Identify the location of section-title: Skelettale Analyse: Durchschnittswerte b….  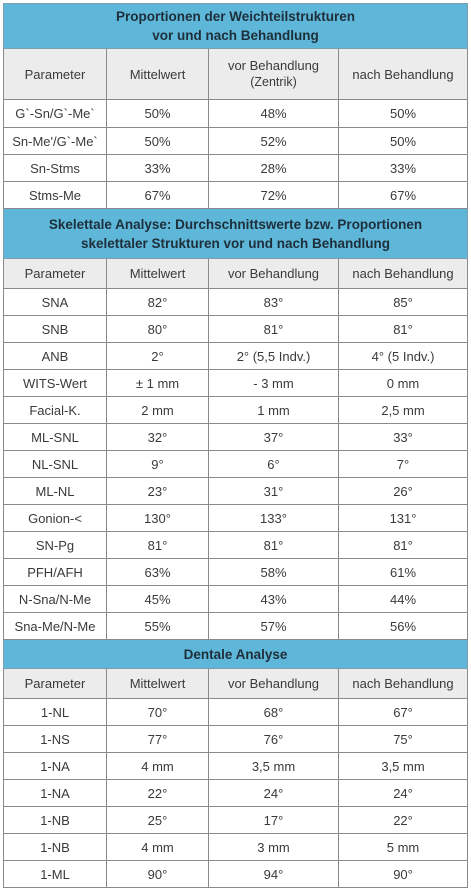
(235, 233).